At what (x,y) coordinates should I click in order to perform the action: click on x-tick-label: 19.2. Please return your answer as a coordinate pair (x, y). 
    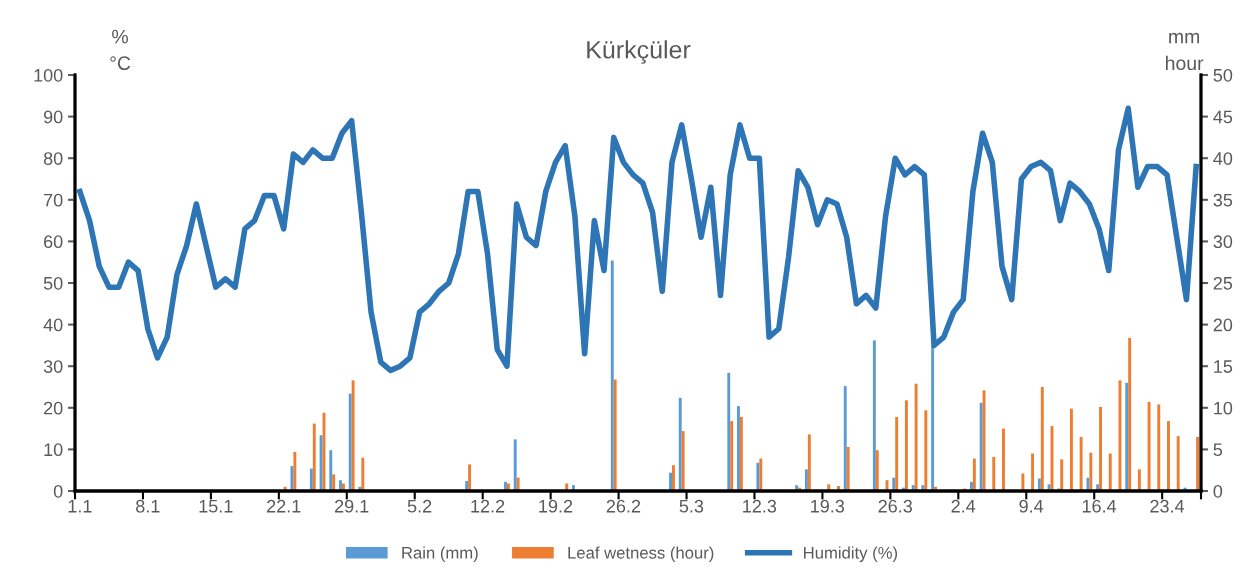
    Looking at the image, I should click on (556, 506).